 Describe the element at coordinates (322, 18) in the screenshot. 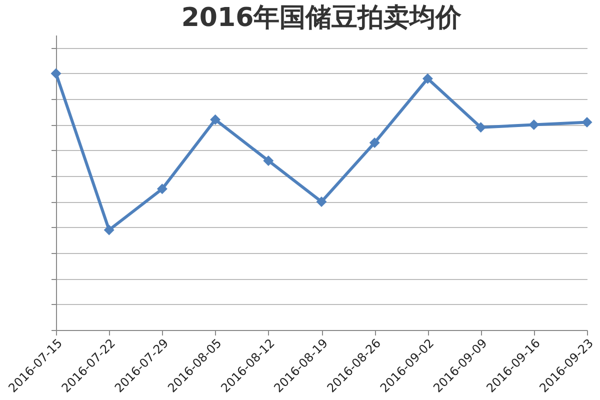

I see `chart-title: 2016年国储豆拍卖均价` at that location.